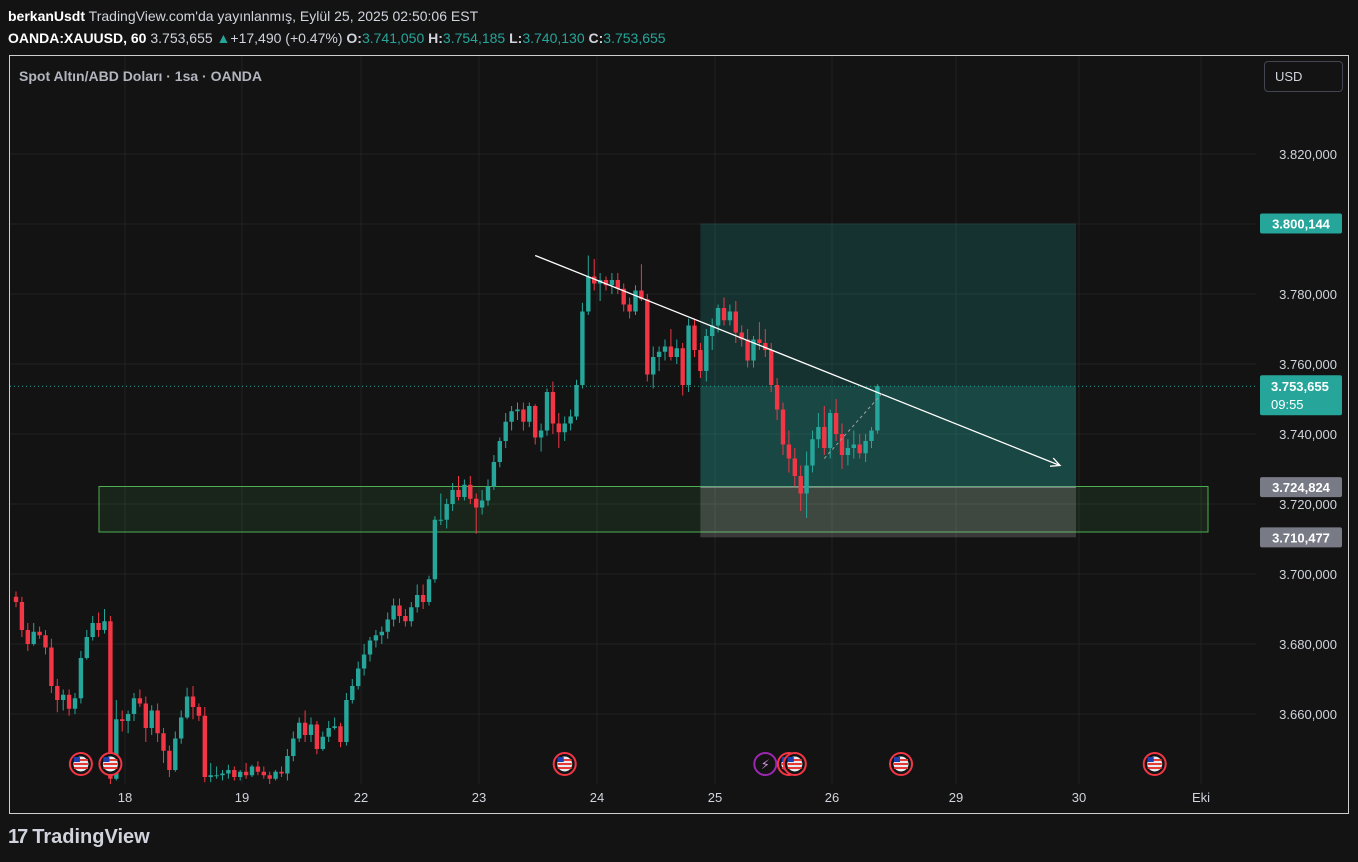 The image size is (1358, 862). What do you see at coordinates (956, 797) in the screenshot?
I see `x-axis-label: 29` at bounding box center [956, 797].